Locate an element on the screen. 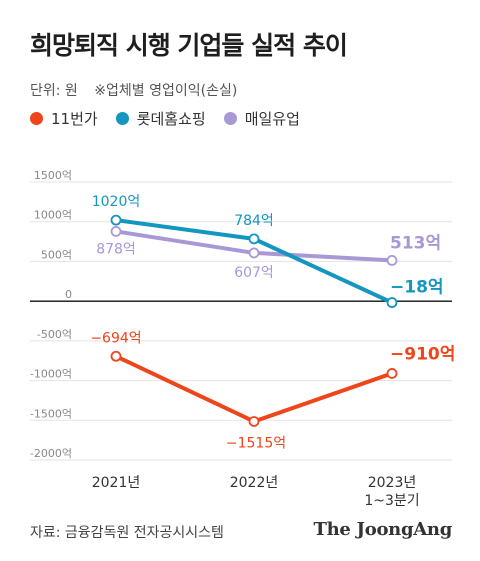 The width and height of the screenshot is (480, 561). legend-item-lotte: 롯데홈쇼핑 is located at coordinates (160, 118).